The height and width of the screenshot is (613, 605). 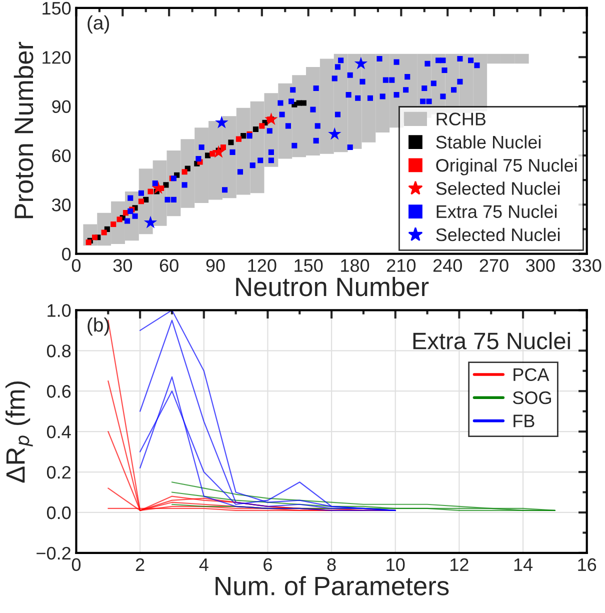 I want to click on y-tick-label: 30, so click(x=61, y=205).